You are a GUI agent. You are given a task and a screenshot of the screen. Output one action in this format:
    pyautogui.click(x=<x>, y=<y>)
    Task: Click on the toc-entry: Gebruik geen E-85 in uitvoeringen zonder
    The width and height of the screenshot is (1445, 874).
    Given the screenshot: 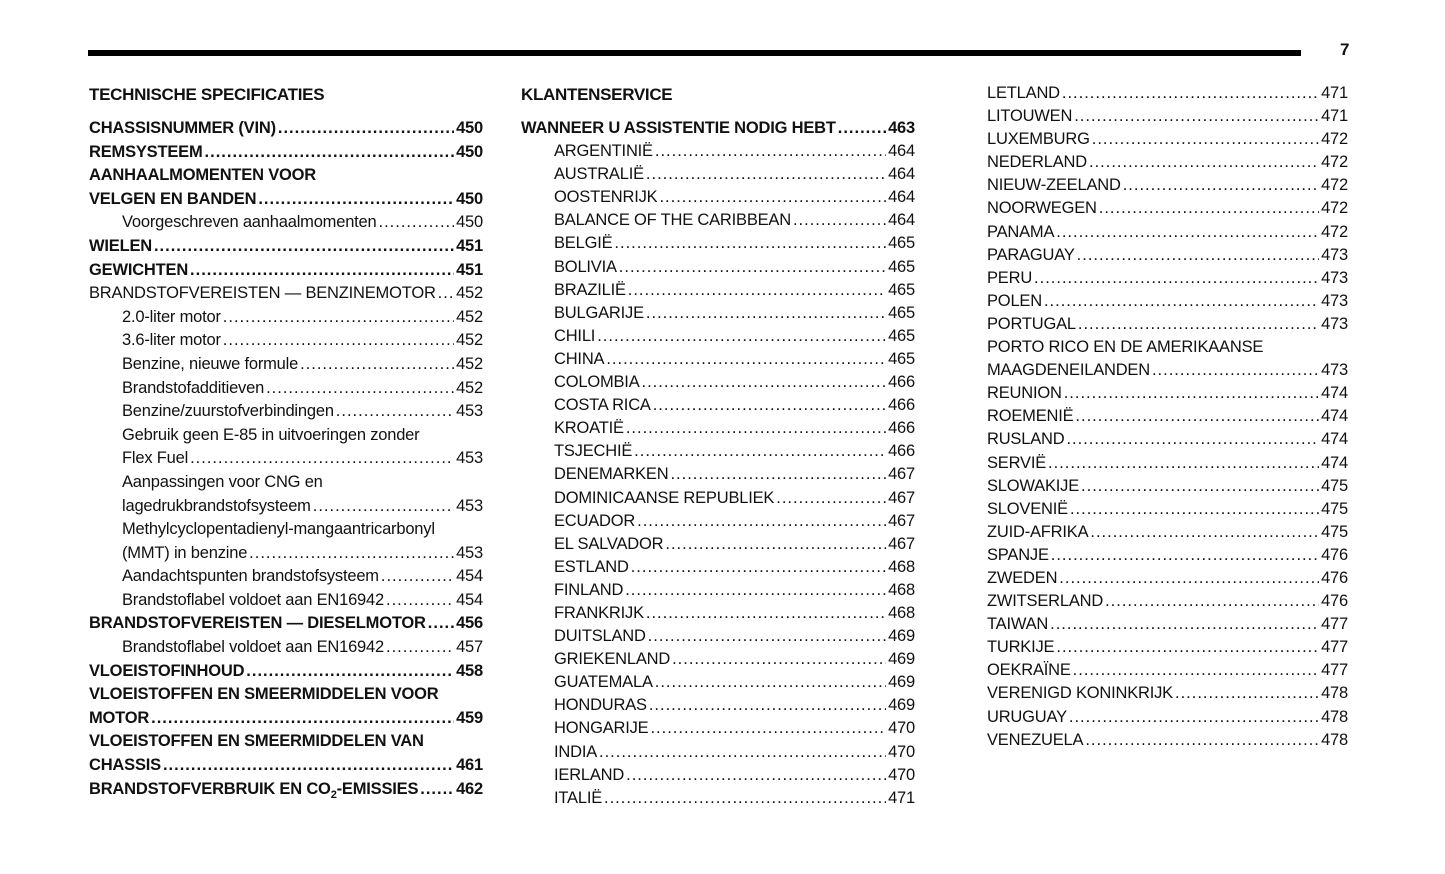 What is the action you would take?
    pyautogui.click(x=286, y=436)
    